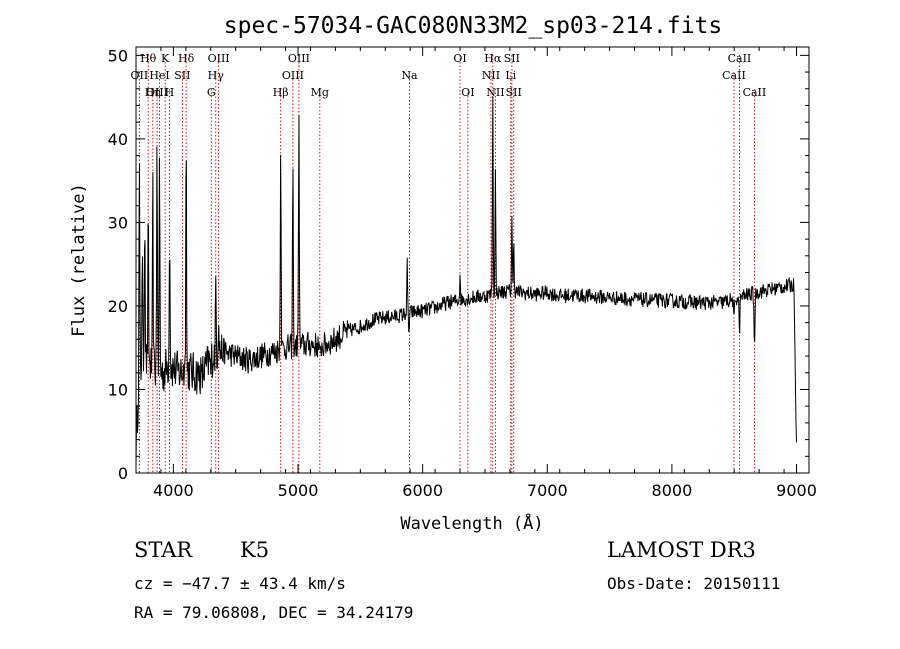 Image resolution: width=900 pixels, height=649 pixels. What do you see at coordinates (79, 260) in the screenshot?
I see `y-axis-label: Flux (relative)` at bounding box center [79, 260].